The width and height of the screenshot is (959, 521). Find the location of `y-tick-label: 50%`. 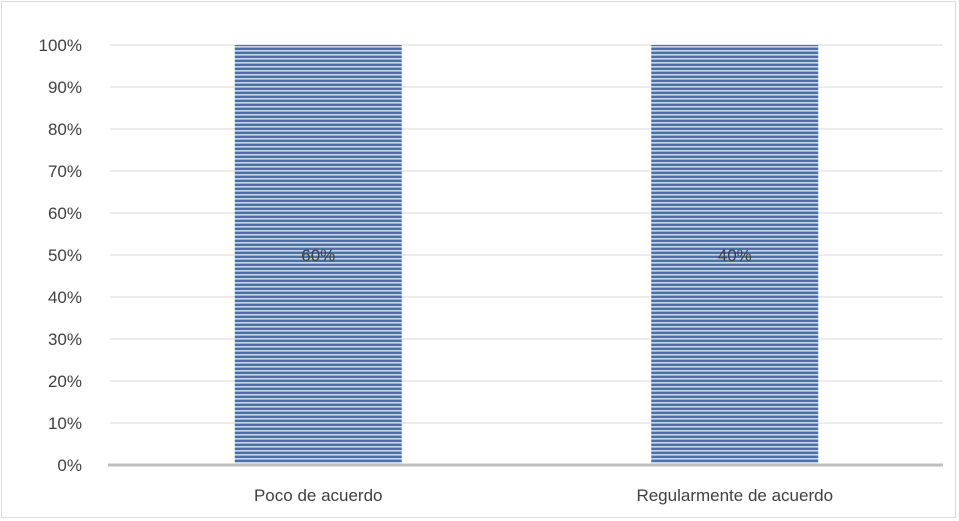

y-tick-label: 50% is located at coordinates (65, 255).